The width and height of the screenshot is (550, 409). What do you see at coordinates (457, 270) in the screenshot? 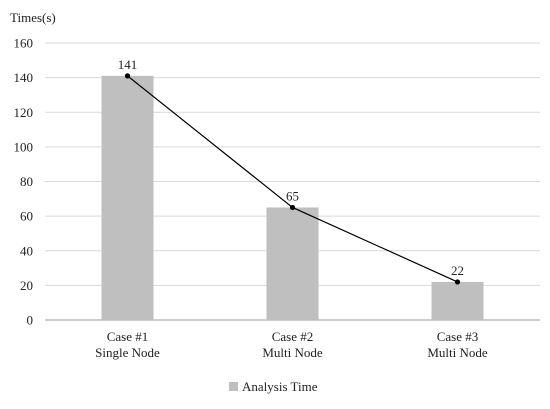
I see `data-label-3: 22` at bounding box center [457, 270].